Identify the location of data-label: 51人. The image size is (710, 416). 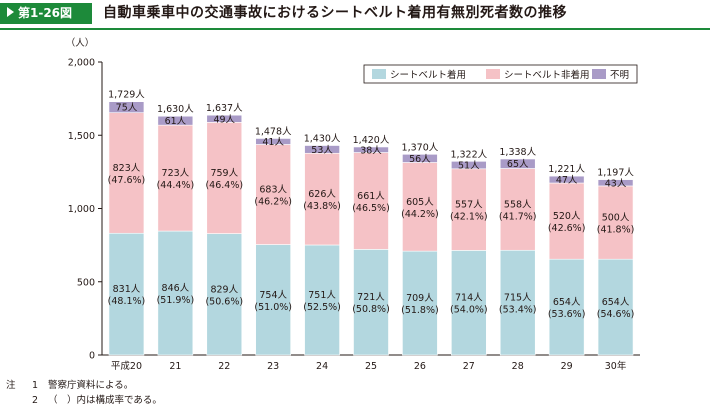
(469, 166).